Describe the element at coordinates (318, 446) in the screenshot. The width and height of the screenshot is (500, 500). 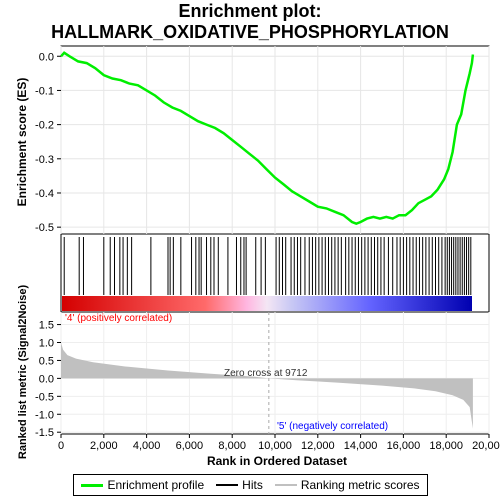
I see `x-tick-label: 12,000` at that location.